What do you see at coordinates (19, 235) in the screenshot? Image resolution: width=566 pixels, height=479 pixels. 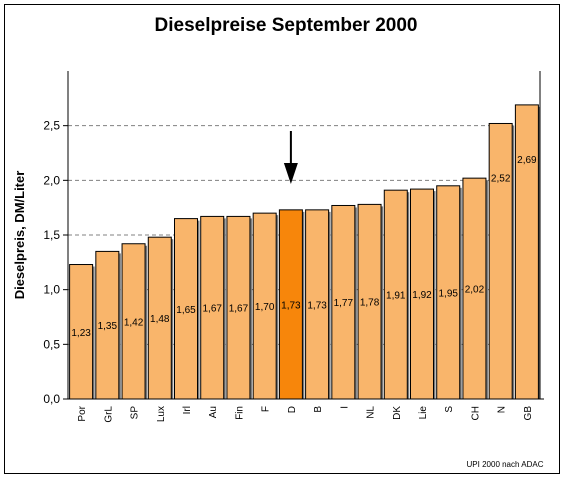 I see `y-axis-label: Dieselpreis, DM/Liter` at bounding box center [19, 235].